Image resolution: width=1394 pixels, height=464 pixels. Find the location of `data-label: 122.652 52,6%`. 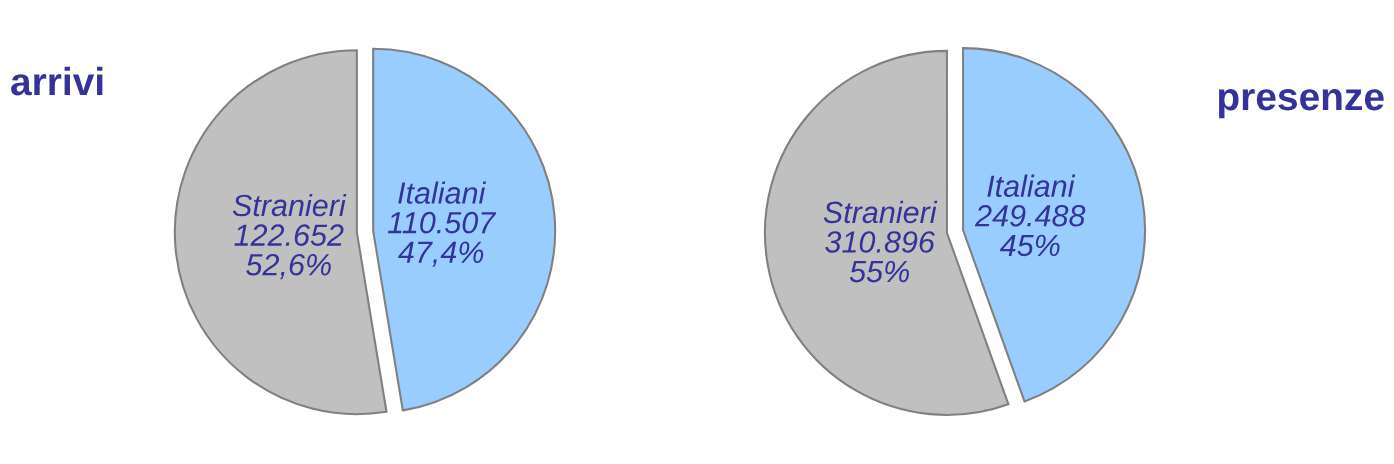

data-label: 122.652 52,6% is located at coordinates (289, 252).